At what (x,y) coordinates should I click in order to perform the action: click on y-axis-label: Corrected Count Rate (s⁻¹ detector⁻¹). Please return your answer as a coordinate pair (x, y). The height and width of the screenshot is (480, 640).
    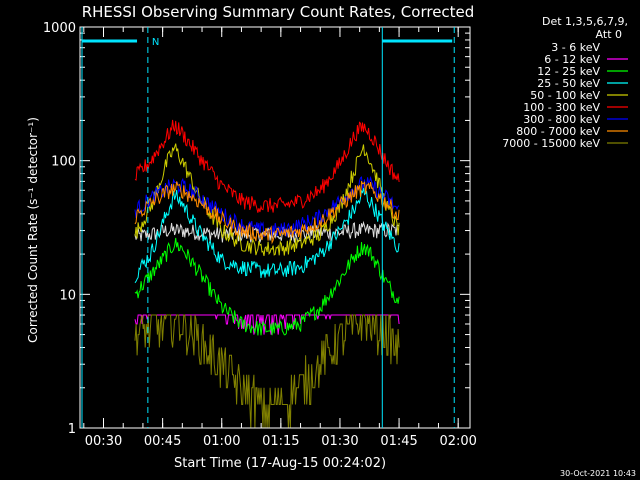
    Looking at the image, I should click on (33, 230).